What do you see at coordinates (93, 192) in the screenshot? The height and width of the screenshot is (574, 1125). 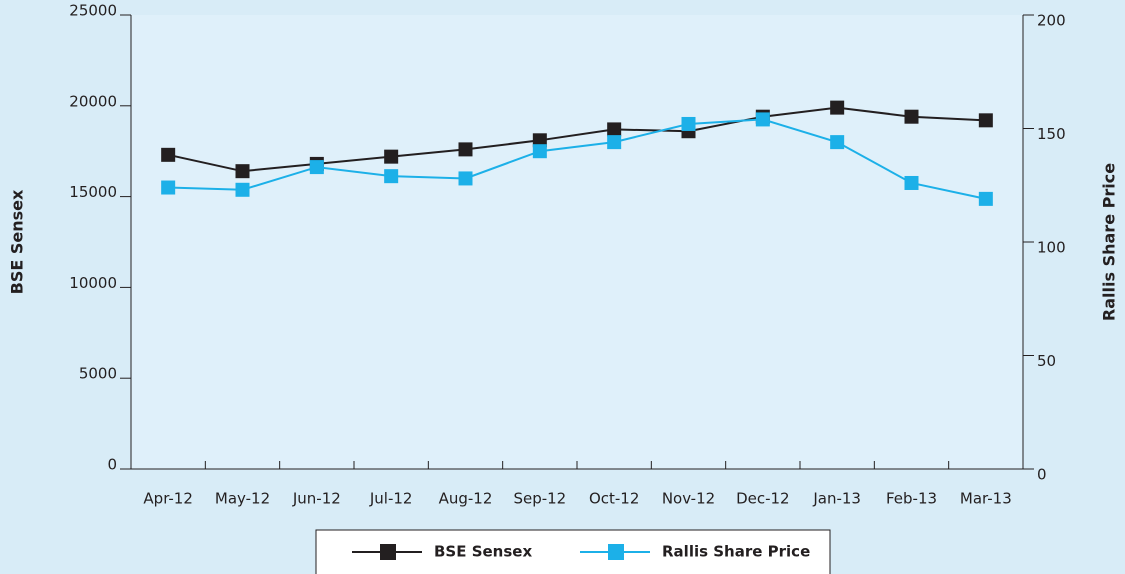 I see `y-tick-label: 15000` at bounding box center [93, 192].